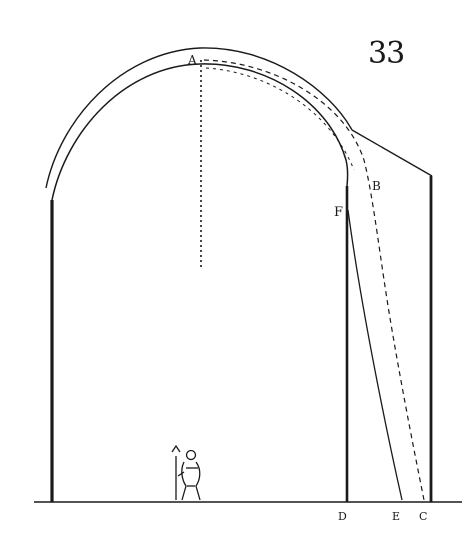  What do you see at coordinates (342, 516) in the screenshot?
I see `label-d: D` at bounding box center [342, 516].